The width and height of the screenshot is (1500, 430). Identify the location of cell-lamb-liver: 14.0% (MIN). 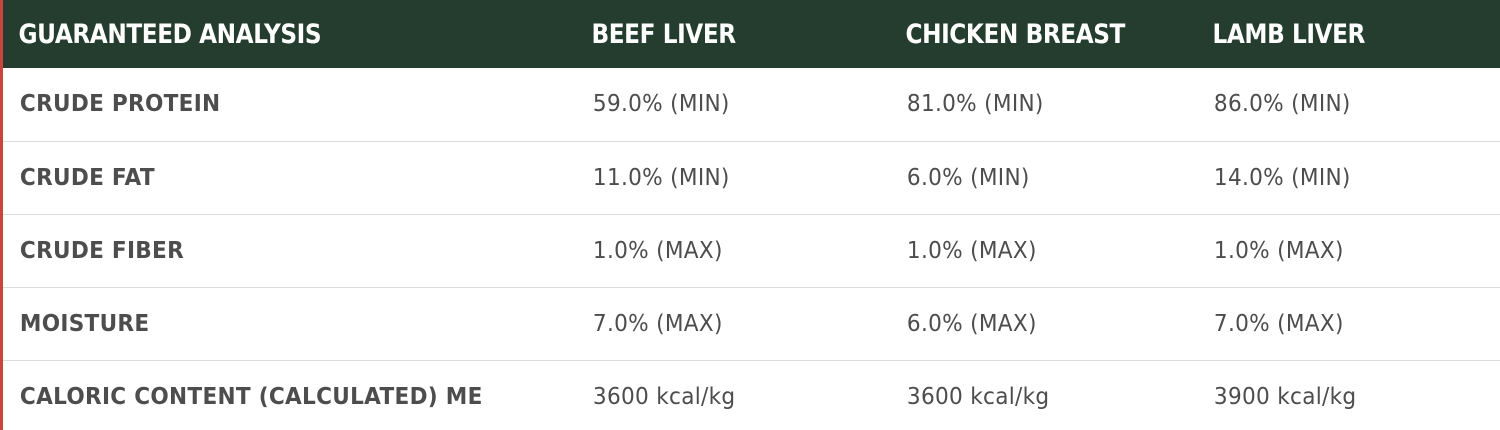
(1282, 177).